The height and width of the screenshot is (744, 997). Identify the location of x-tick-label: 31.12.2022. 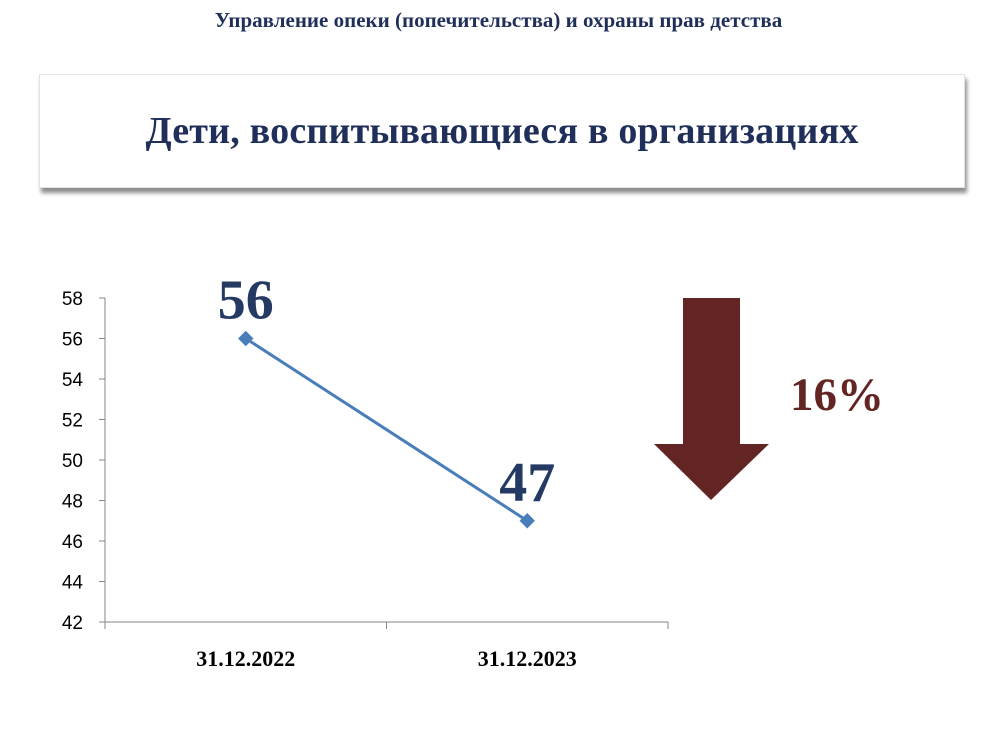
(245, 658).